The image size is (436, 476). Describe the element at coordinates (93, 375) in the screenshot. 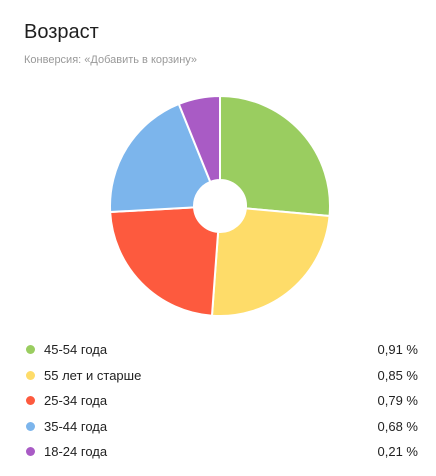

I see `legend-label: 55 лет и старше` at that location.